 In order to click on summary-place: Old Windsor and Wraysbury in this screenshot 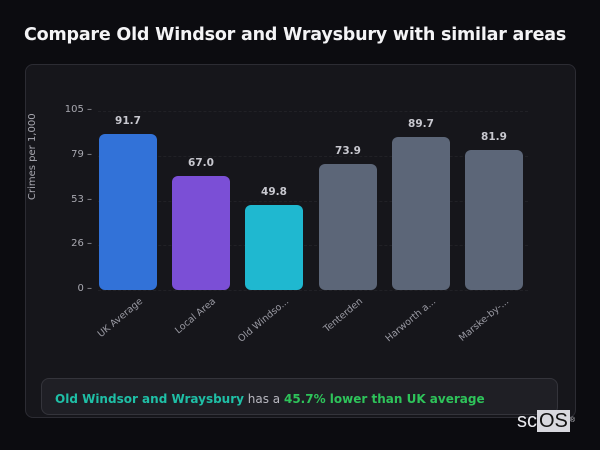, I will do `click(149, 399)`.